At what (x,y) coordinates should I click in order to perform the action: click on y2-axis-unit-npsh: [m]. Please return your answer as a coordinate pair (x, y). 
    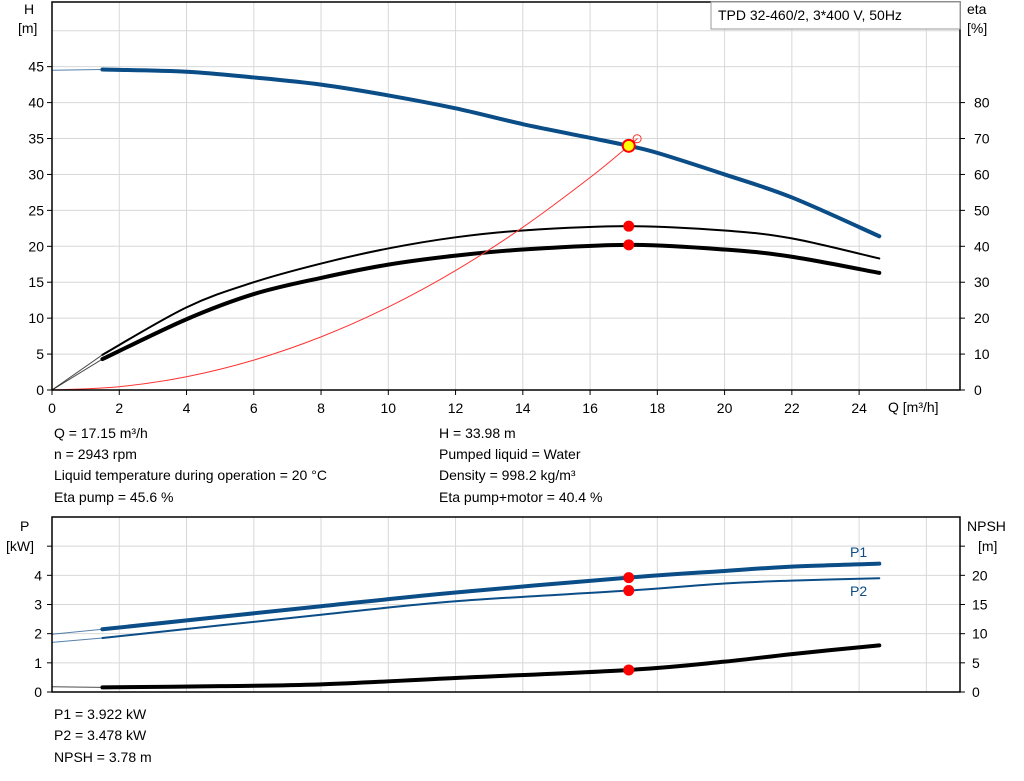
    Looking at the image, I should click on (987, 546).